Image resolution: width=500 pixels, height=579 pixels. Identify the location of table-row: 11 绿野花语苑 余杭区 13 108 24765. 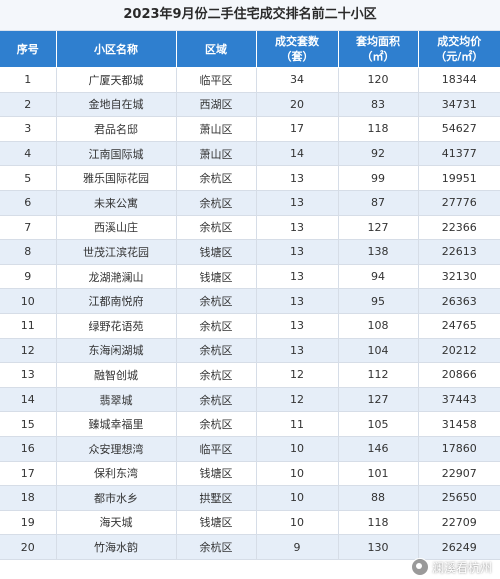
(250, 326).